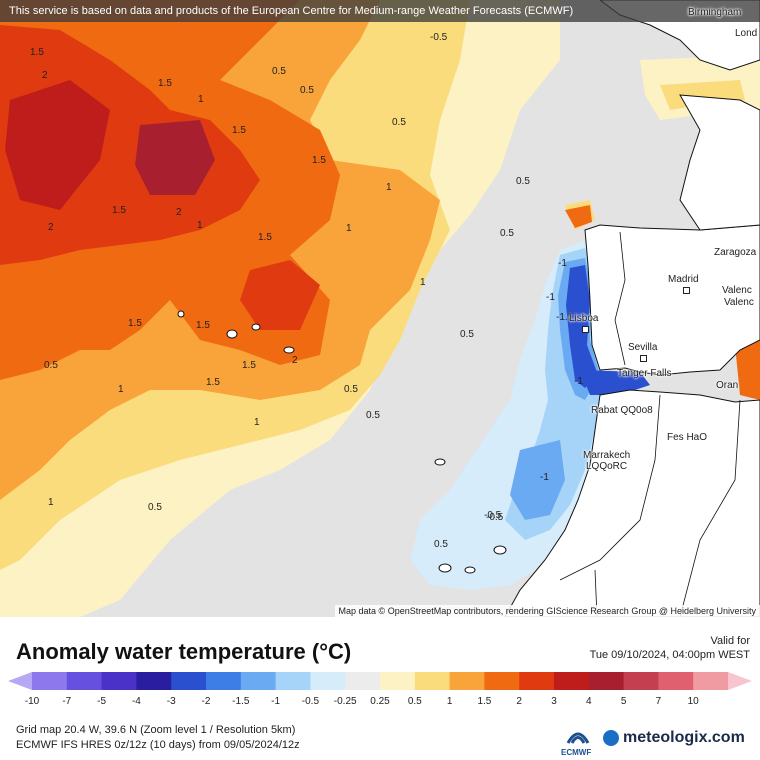 The height and width of the screenshot is (760, 760). What do you see at coordinates (484, 701) in the screenshot?
I see `colorbar-tick-label: 1.5` at bounding box center [484, 701].